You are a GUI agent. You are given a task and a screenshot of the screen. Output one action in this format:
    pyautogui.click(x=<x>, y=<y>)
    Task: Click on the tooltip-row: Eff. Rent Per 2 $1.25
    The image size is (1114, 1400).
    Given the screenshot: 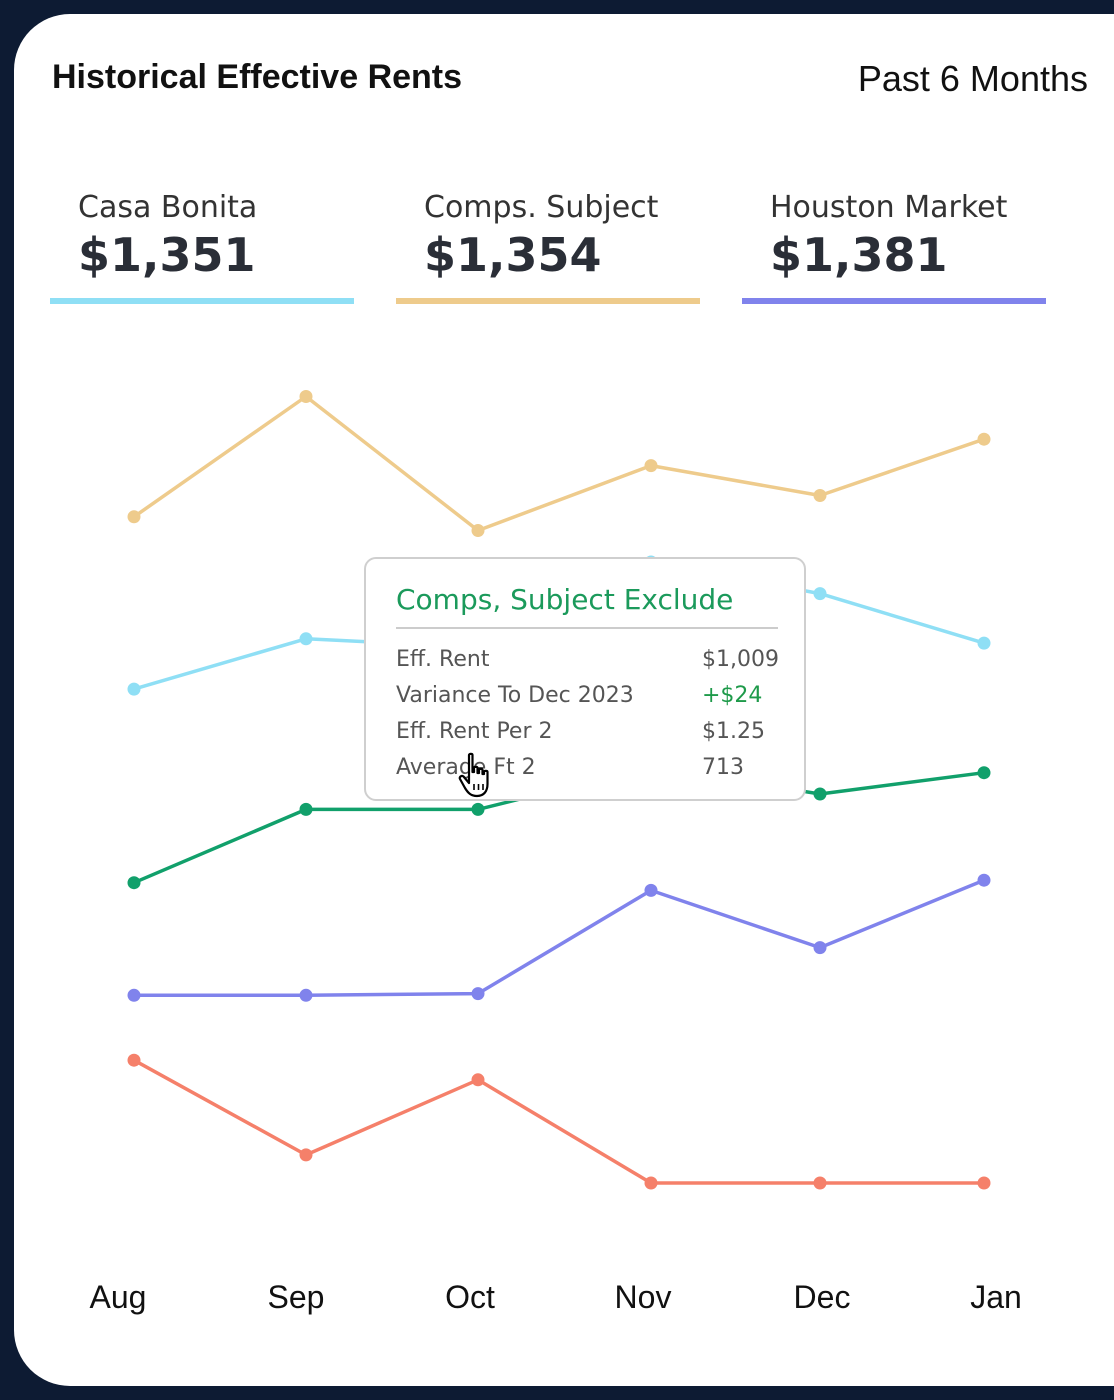 What is the action you would take?
    pyautogui.click(x=586, y=734)
    